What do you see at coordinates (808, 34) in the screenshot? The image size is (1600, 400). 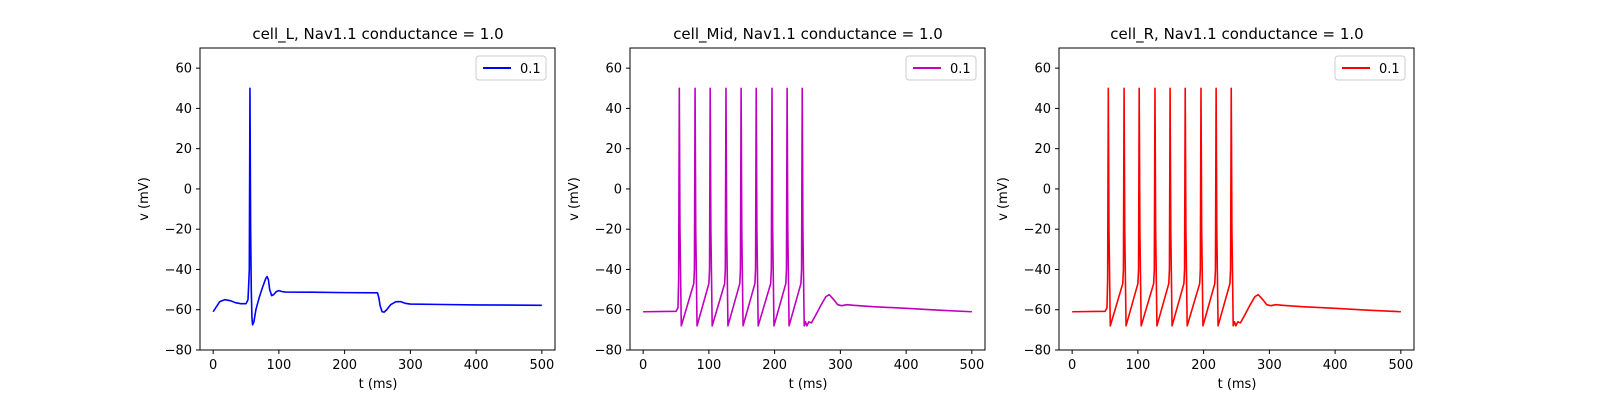 I see `panel-title: cell_Mid, Nav1.1 conductance = 1.0` at bounding box center [808, 34].